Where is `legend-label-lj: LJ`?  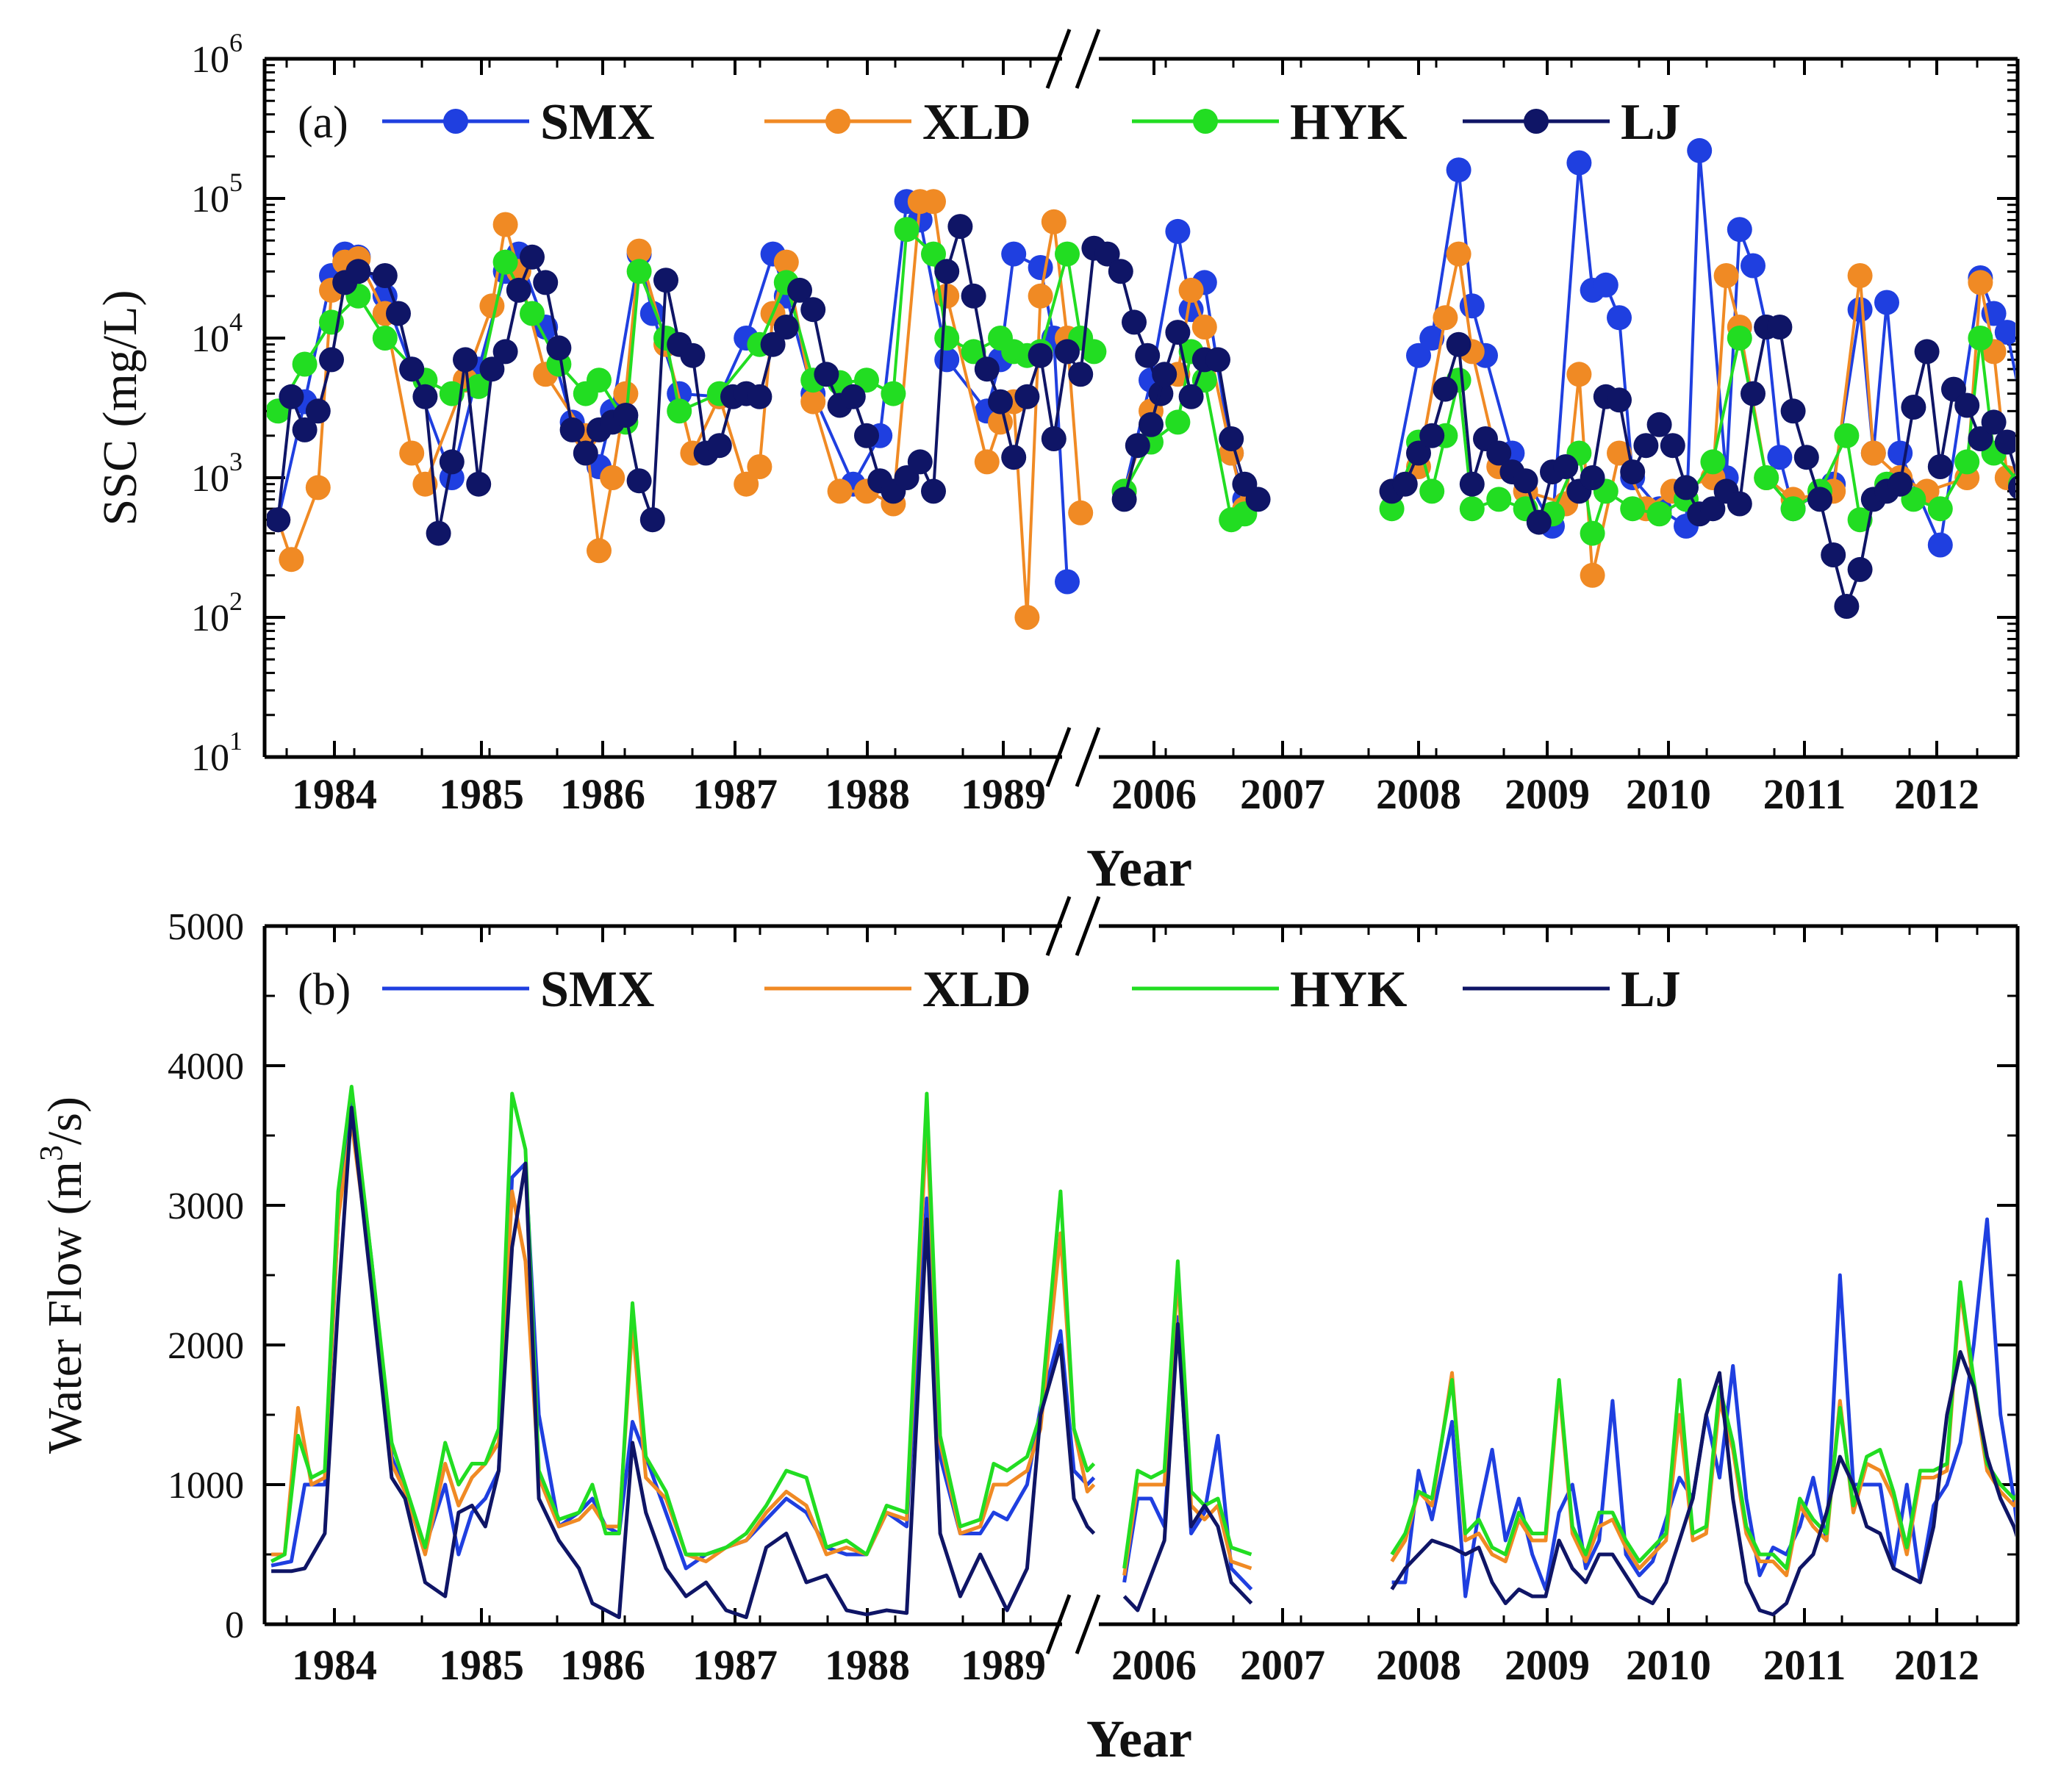 legend-label-lj: LJ is located at coordinates (1651, 122).